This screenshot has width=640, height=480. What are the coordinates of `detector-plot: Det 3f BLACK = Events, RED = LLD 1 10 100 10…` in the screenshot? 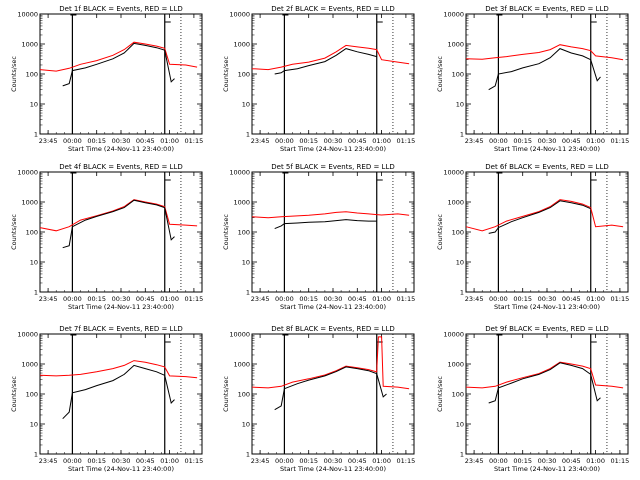 It's located at (532, 79).